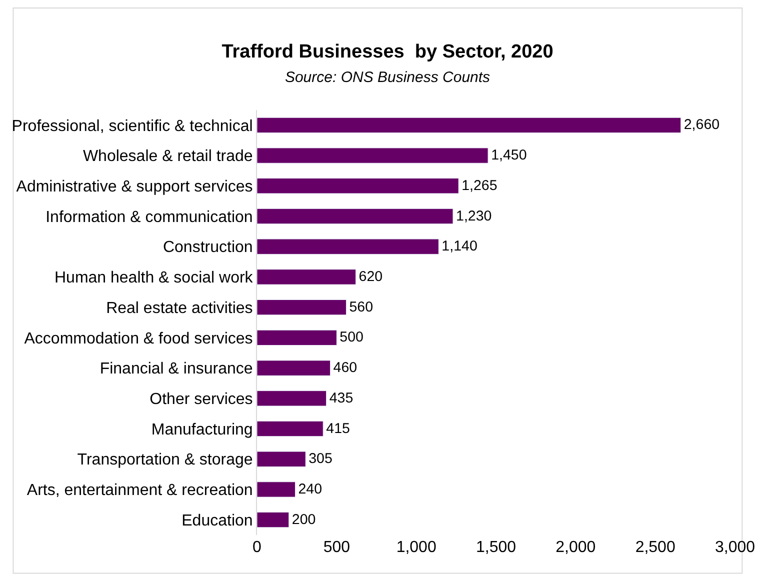  Describe the element at coordinates (352, 338) in the screenshot. I see `data-label: 500` at that location.